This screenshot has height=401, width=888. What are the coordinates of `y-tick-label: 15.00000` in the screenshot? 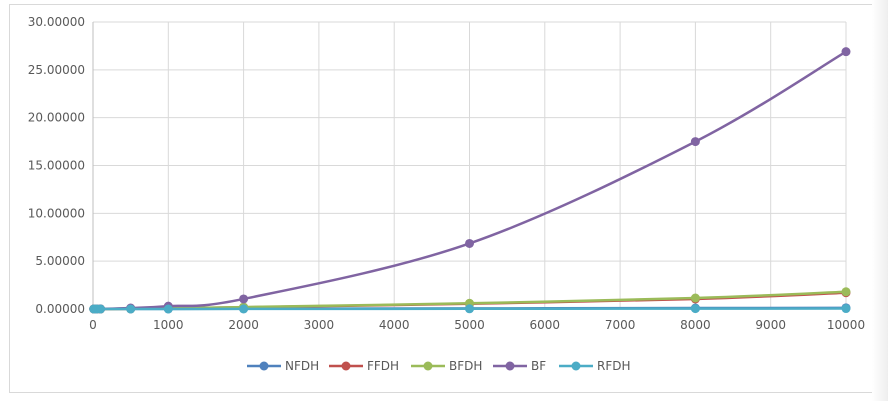 It's located at (56, 166).